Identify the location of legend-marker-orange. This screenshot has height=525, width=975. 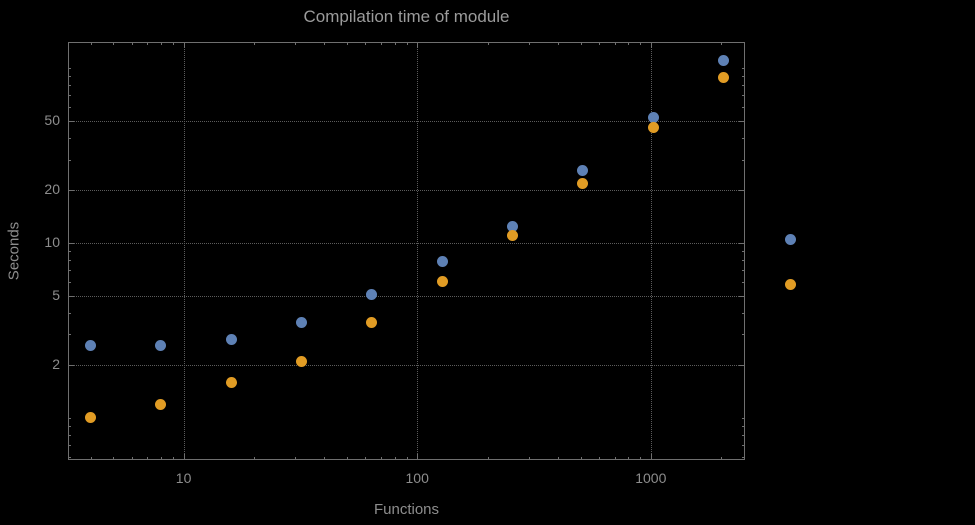
(790, 284).